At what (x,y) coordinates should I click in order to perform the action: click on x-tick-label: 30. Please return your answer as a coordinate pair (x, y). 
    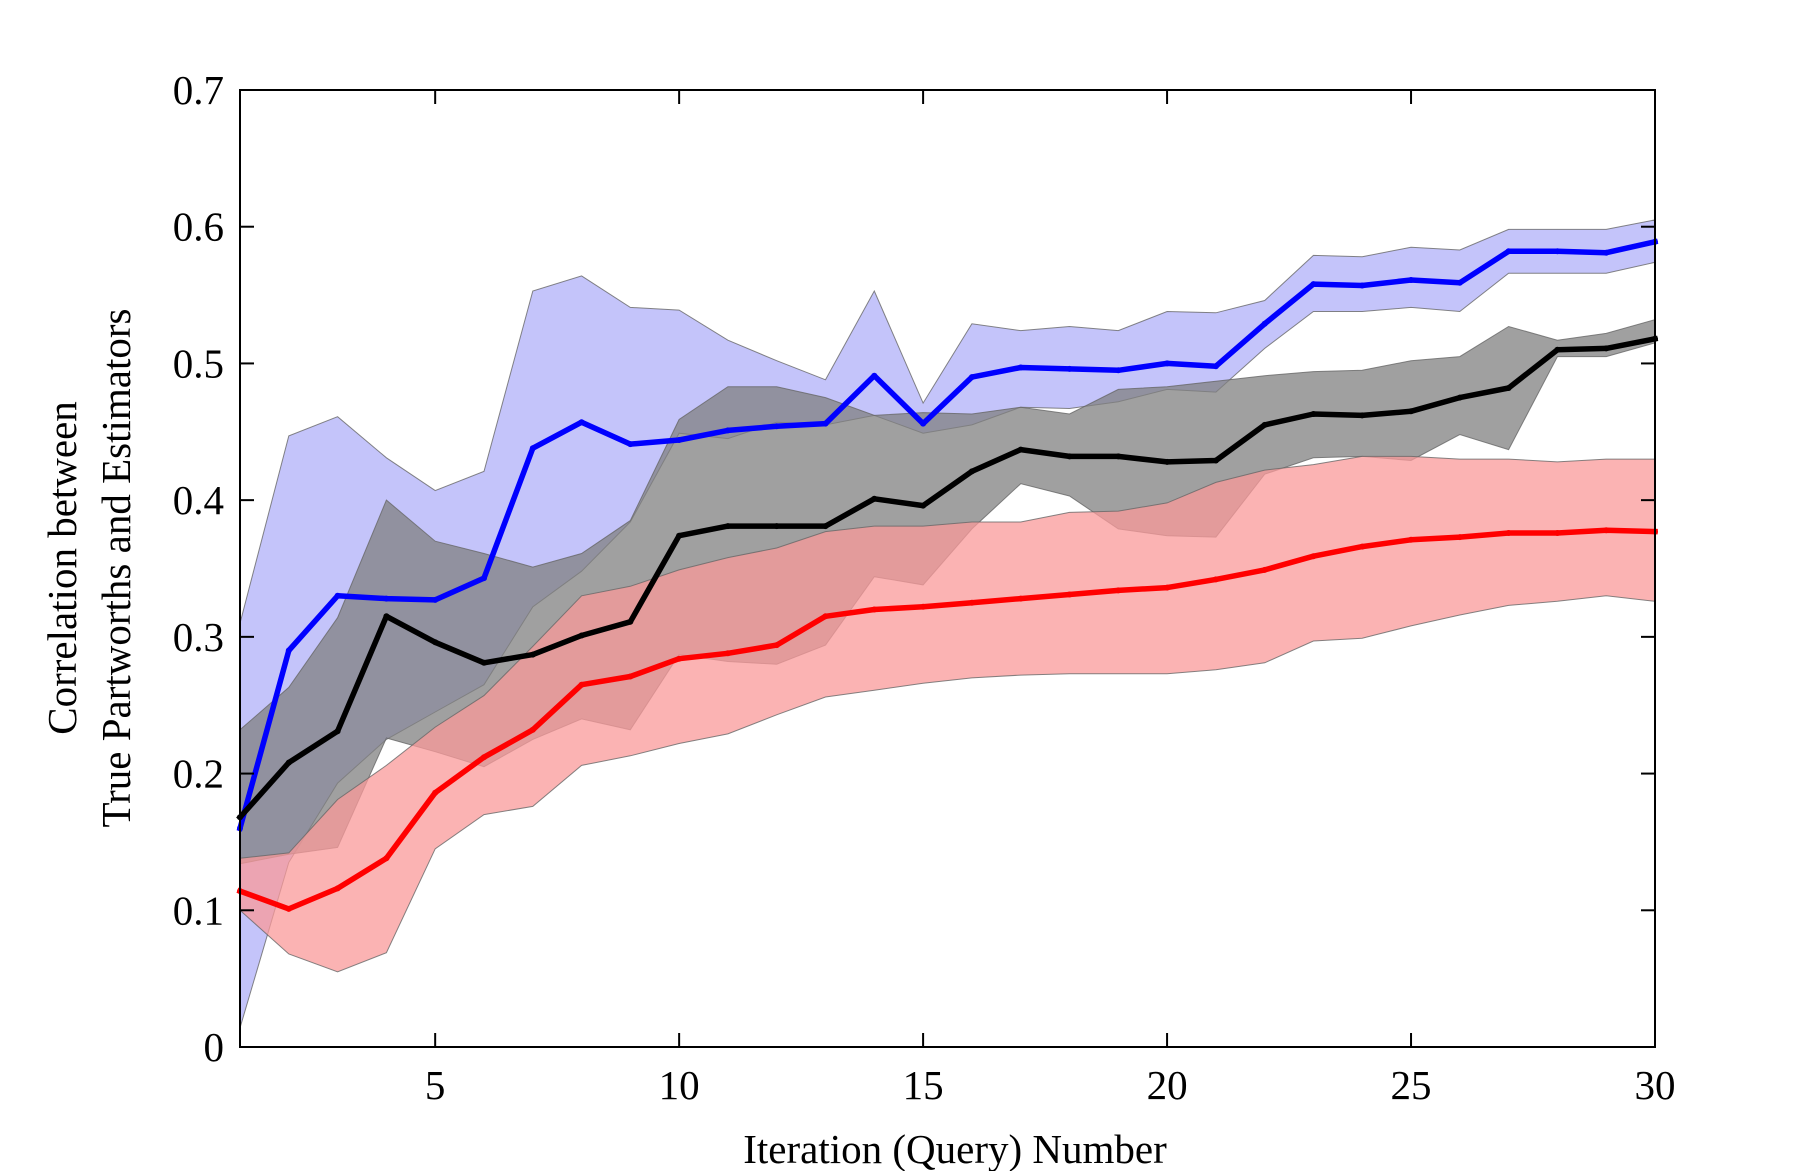
    Looking at the image, I should click on (1655, 1085).